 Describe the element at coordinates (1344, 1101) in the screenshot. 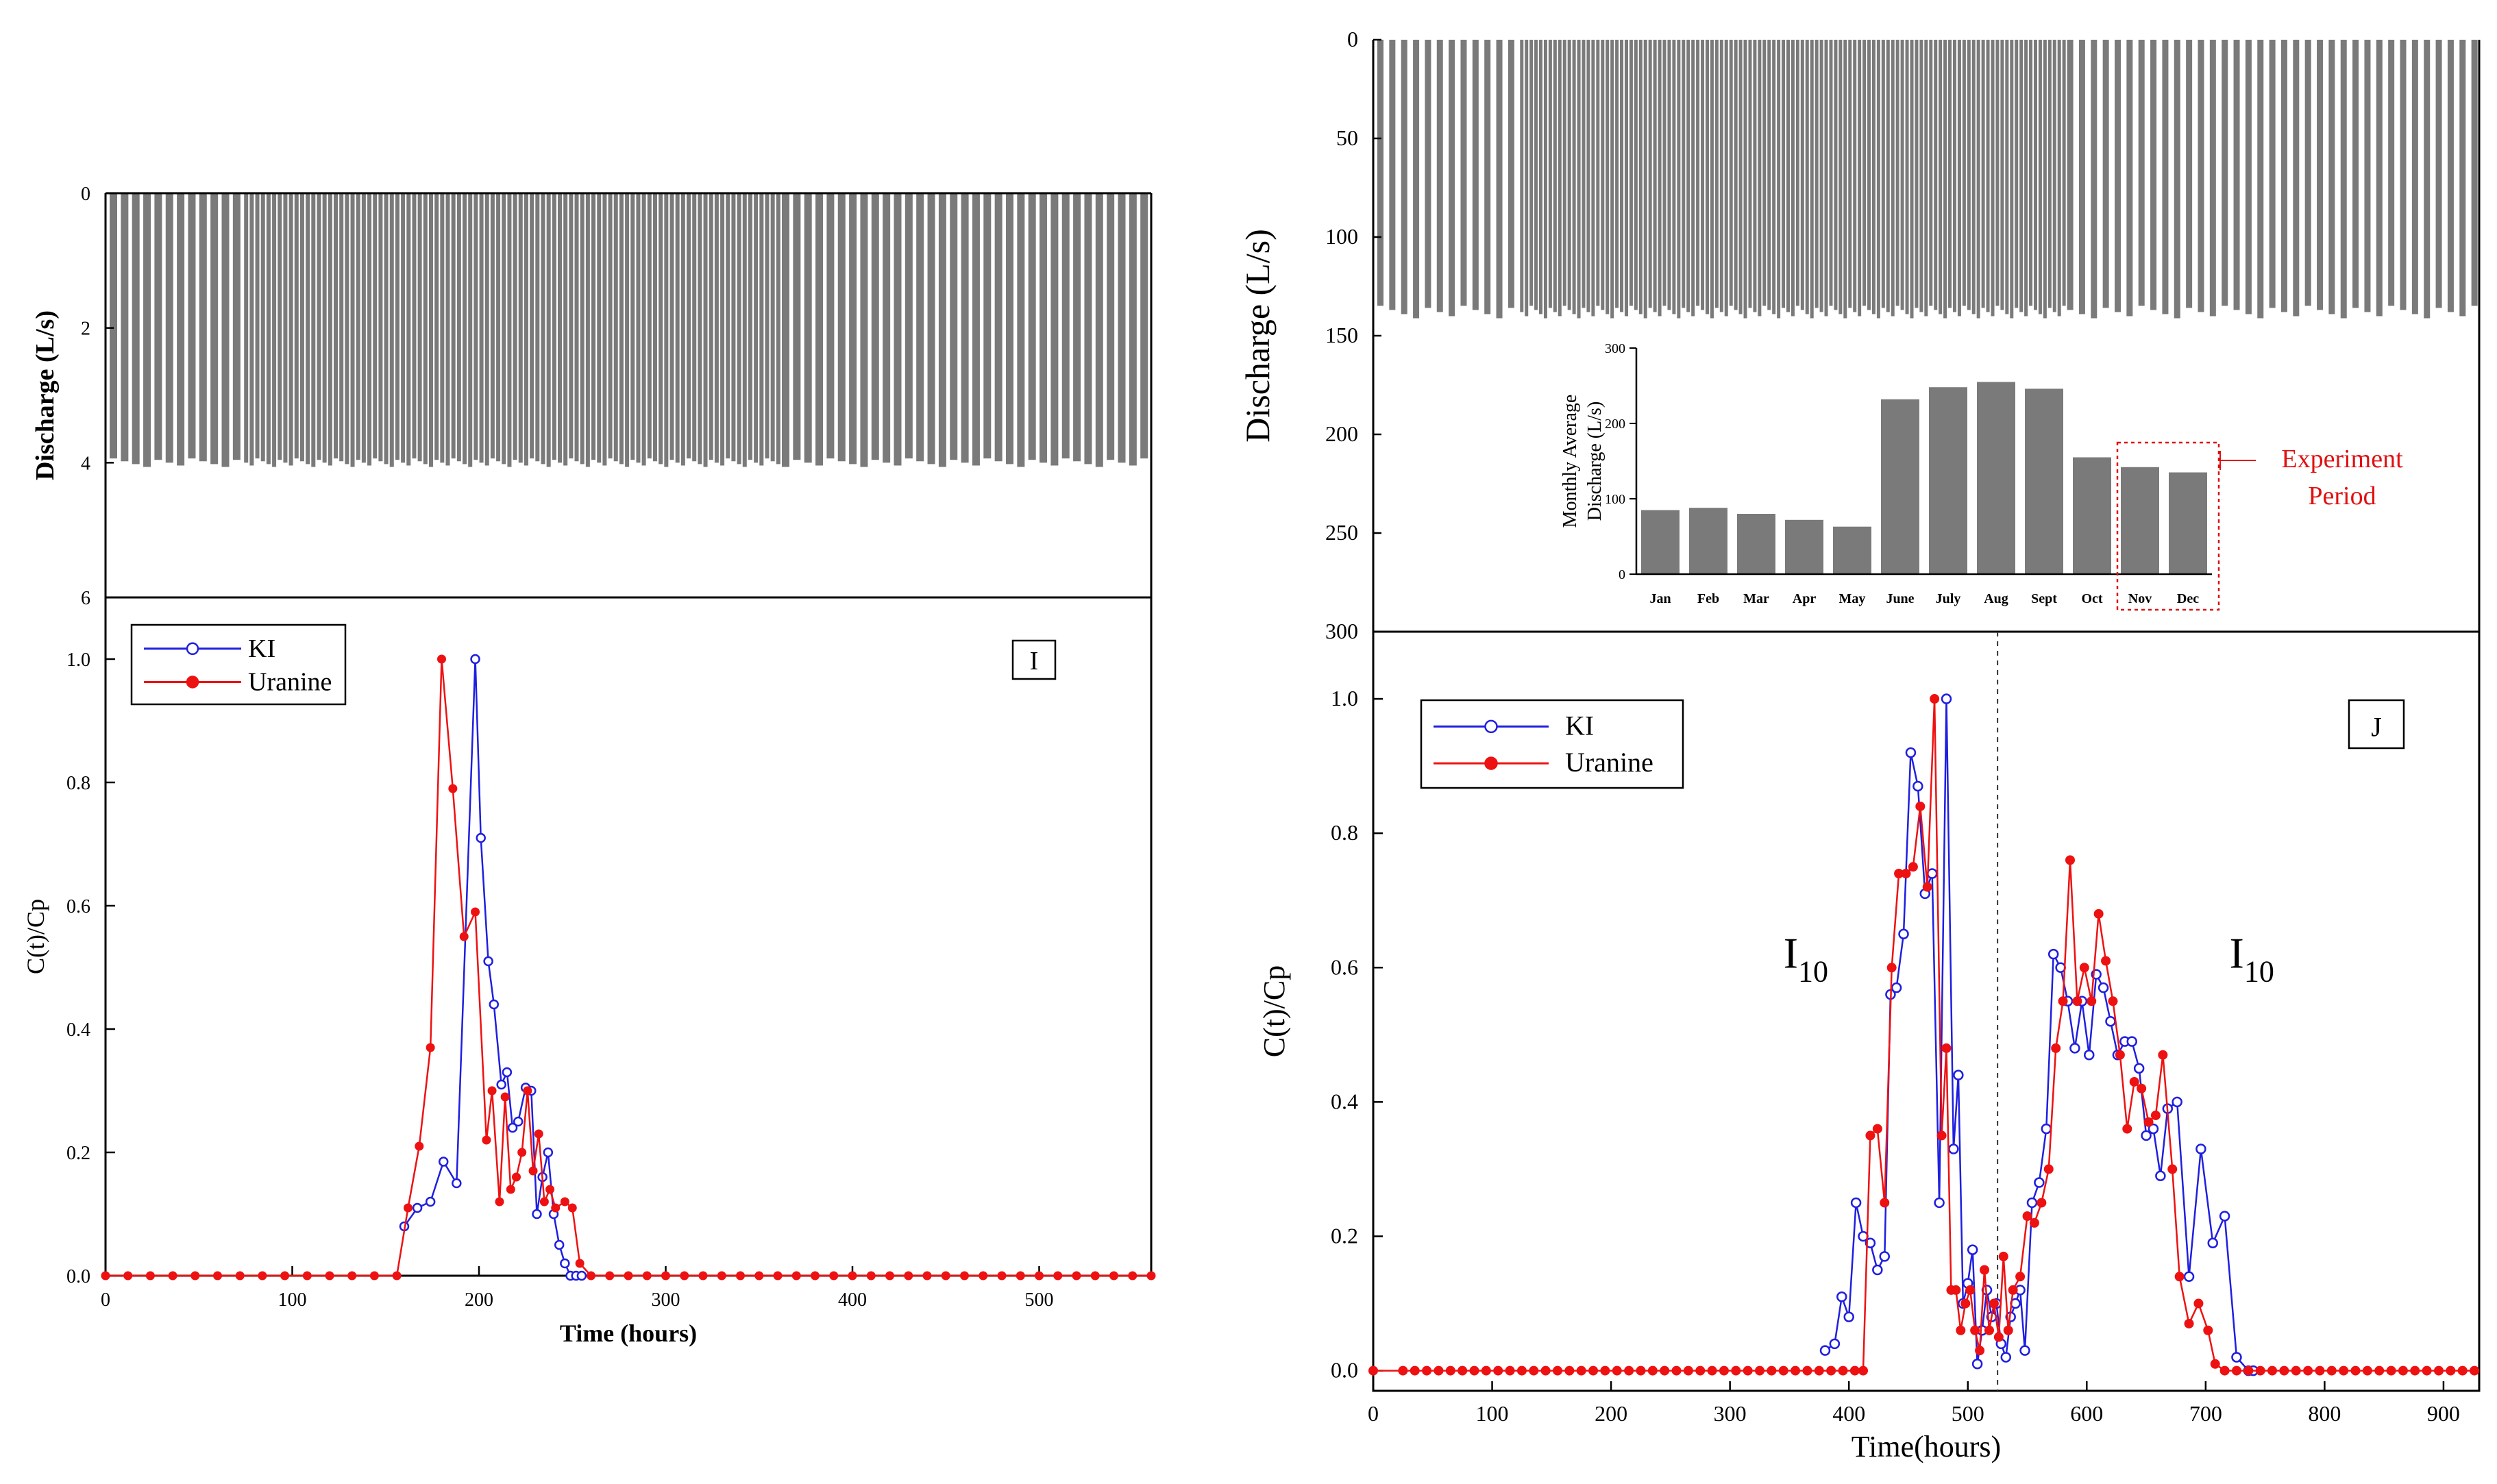

I see `y-tick-label: 0.4` at that location.